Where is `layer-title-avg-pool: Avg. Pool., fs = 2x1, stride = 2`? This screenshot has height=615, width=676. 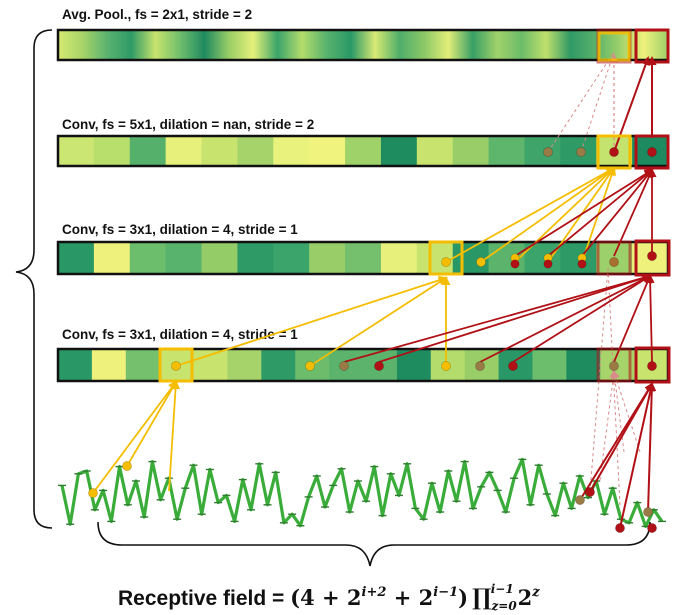
layer-title-avg-pool: Avg. Pool., fs = 2x1, stride = 2 is located at coordinates (157, 14).